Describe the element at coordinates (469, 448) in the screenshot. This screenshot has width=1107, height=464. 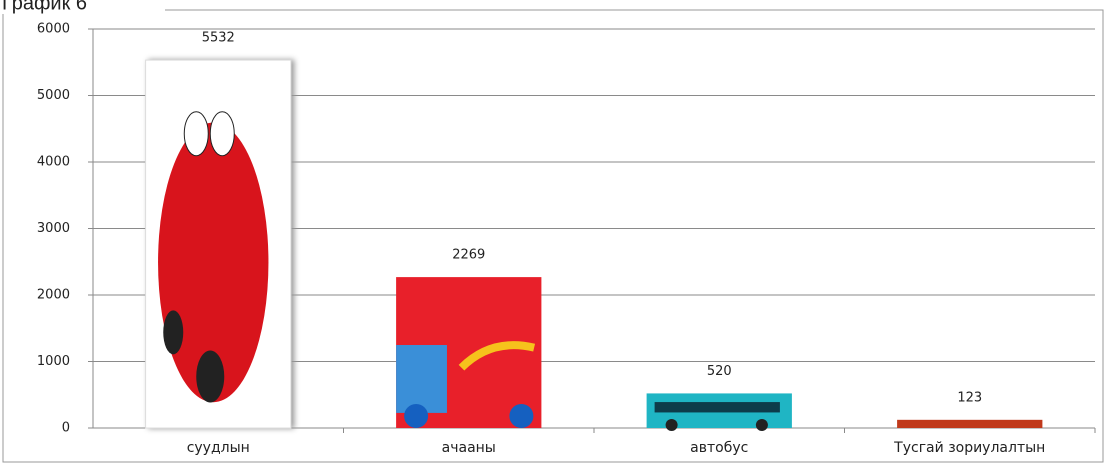
I see `x-tick-label: ачааны` at that location.